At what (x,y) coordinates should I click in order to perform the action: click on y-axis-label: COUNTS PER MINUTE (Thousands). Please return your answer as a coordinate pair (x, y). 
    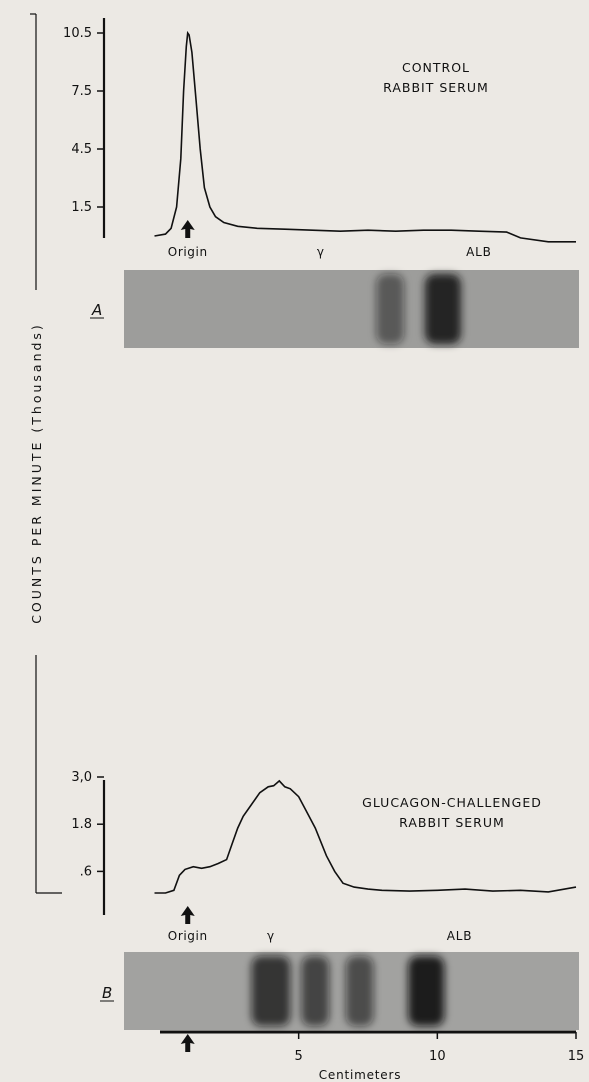
    Looking at the image, I should click on (36, 473).